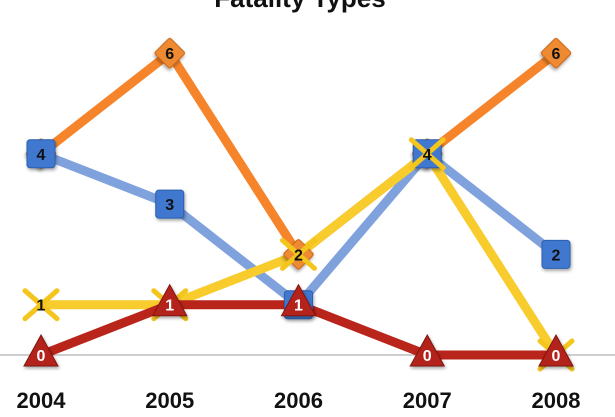 Image resolution: width=615 pixels, height=417 pixels. Describe the element at coordinates (42, 400) in the screenshot. I see `x-tick-label: 2004` at that location.